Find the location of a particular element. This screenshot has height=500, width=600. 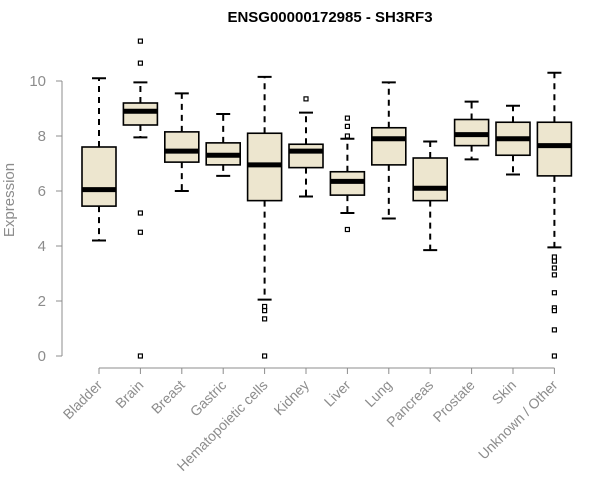

category-label: Liver is located at coordinates (337, 393).